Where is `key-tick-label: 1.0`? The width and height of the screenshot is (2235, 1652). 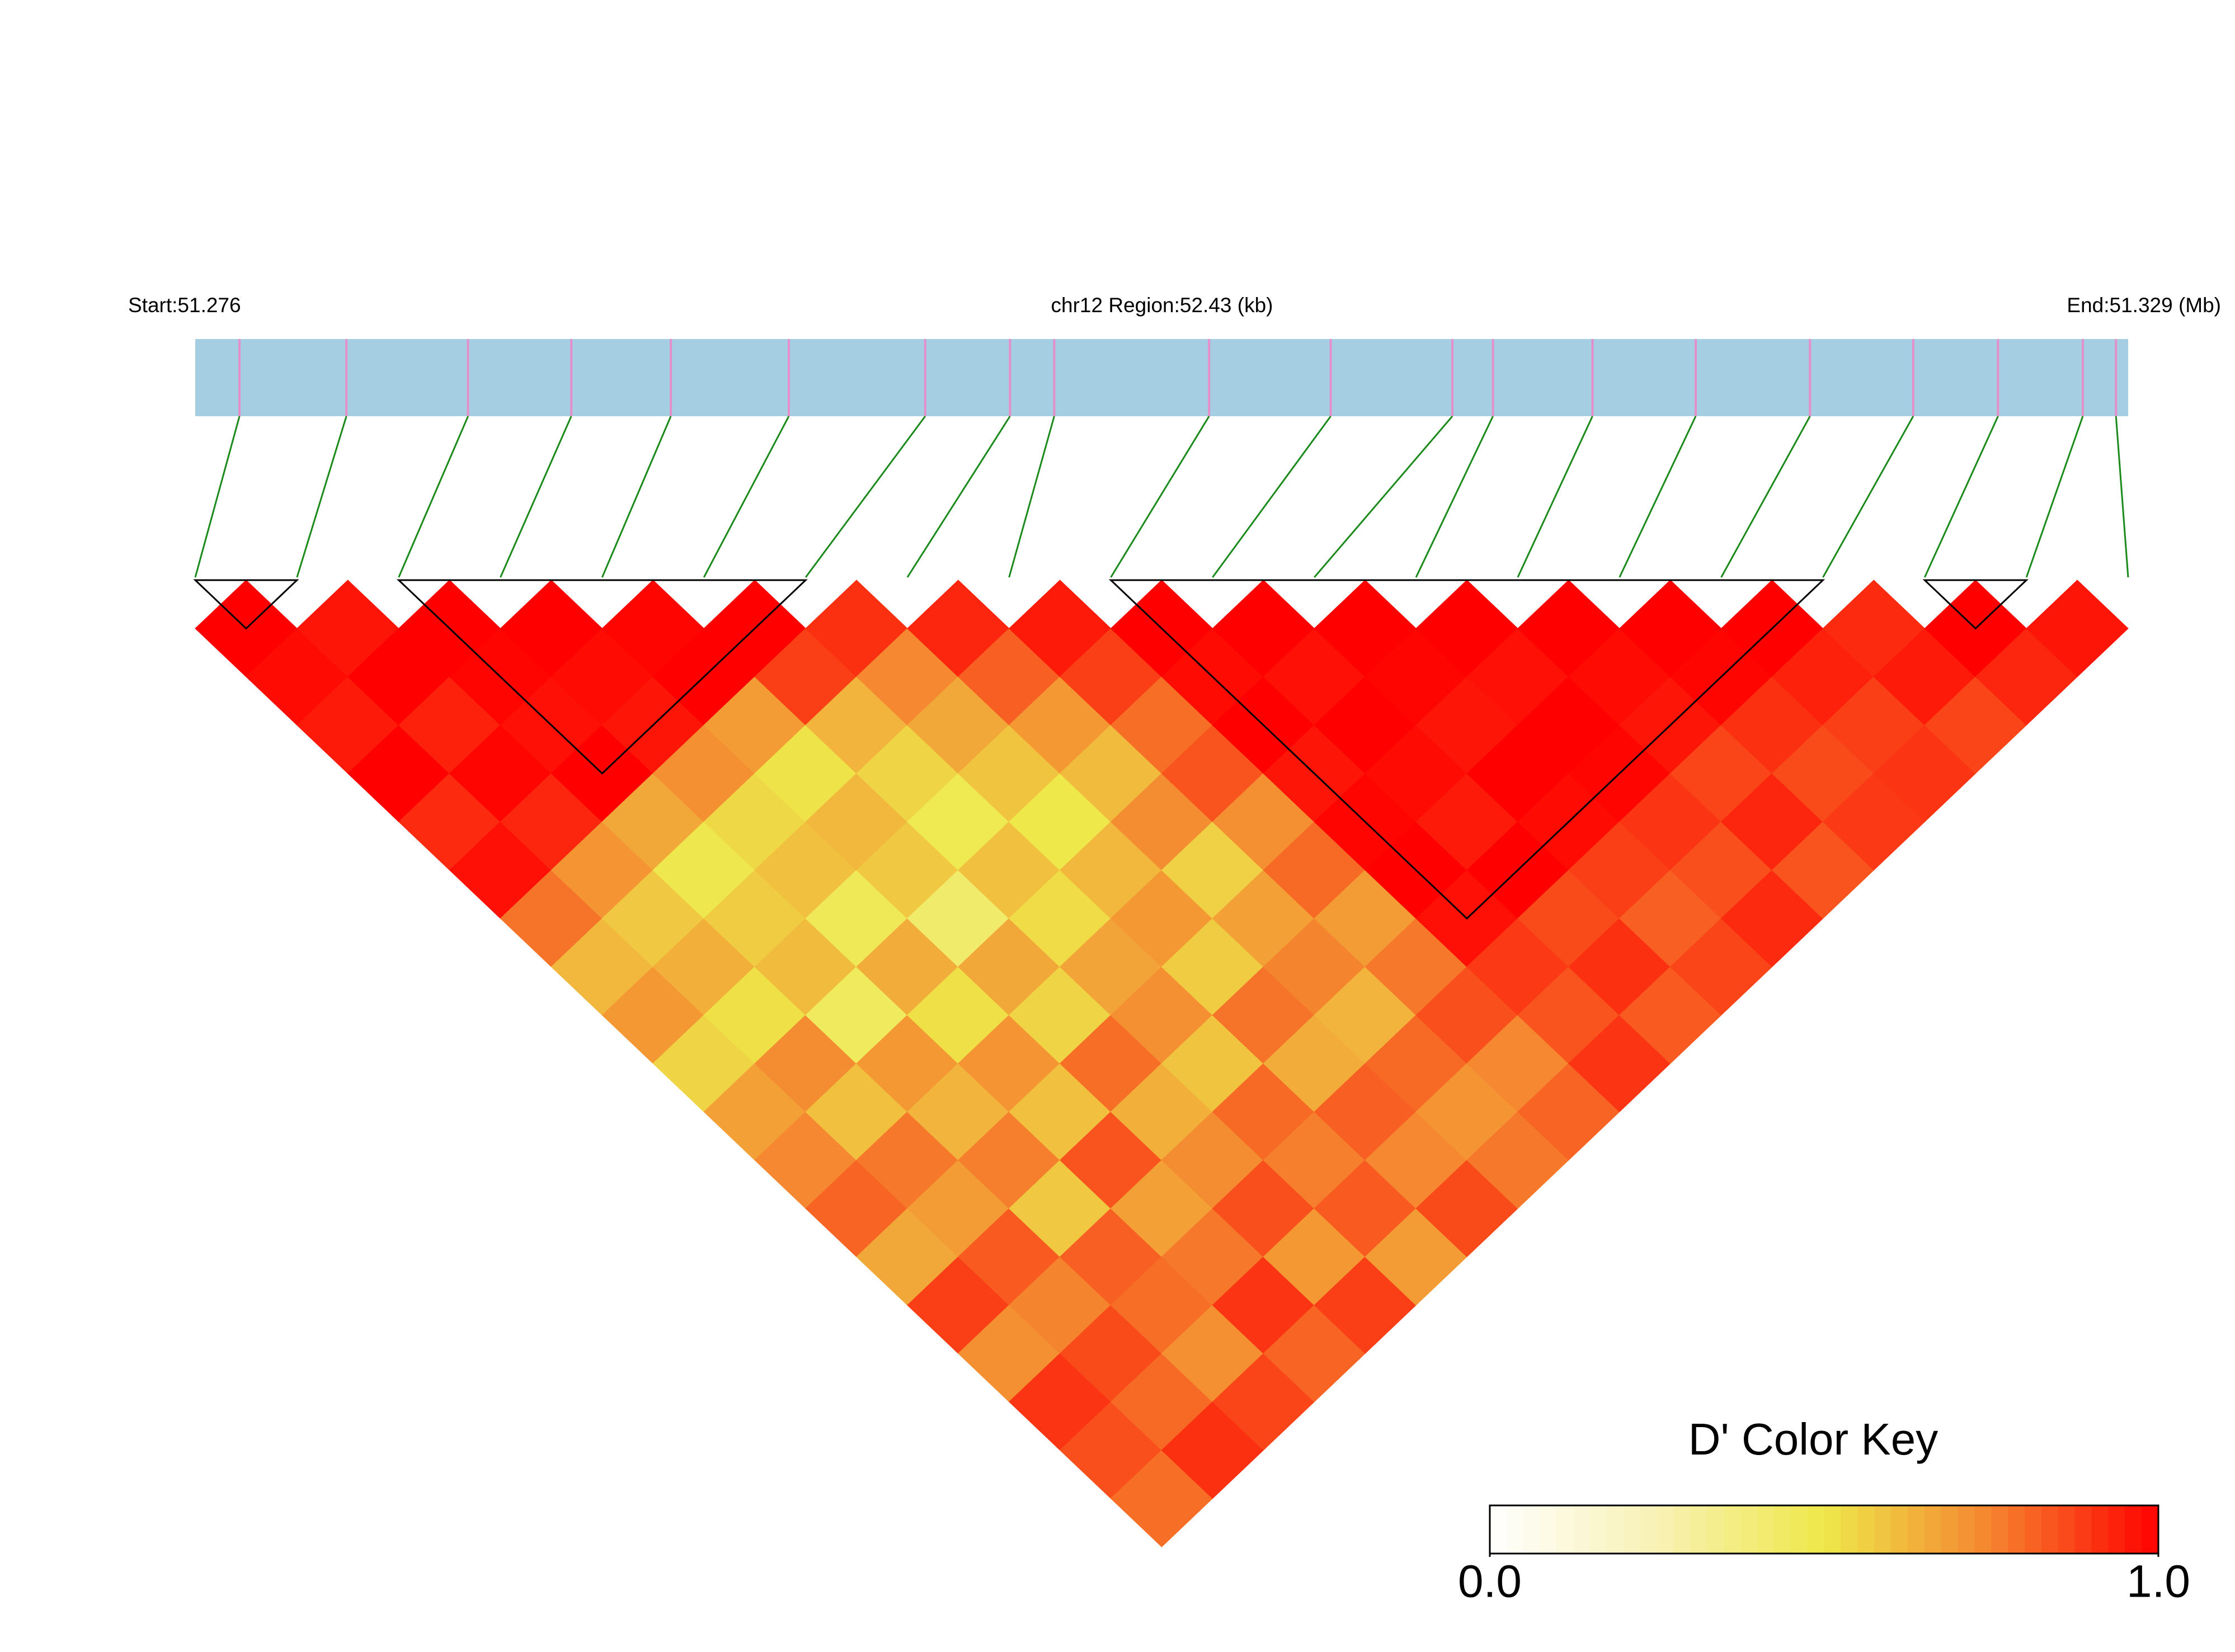
key-tick-label: 1.0 is located at coordinates (2158, 1581).